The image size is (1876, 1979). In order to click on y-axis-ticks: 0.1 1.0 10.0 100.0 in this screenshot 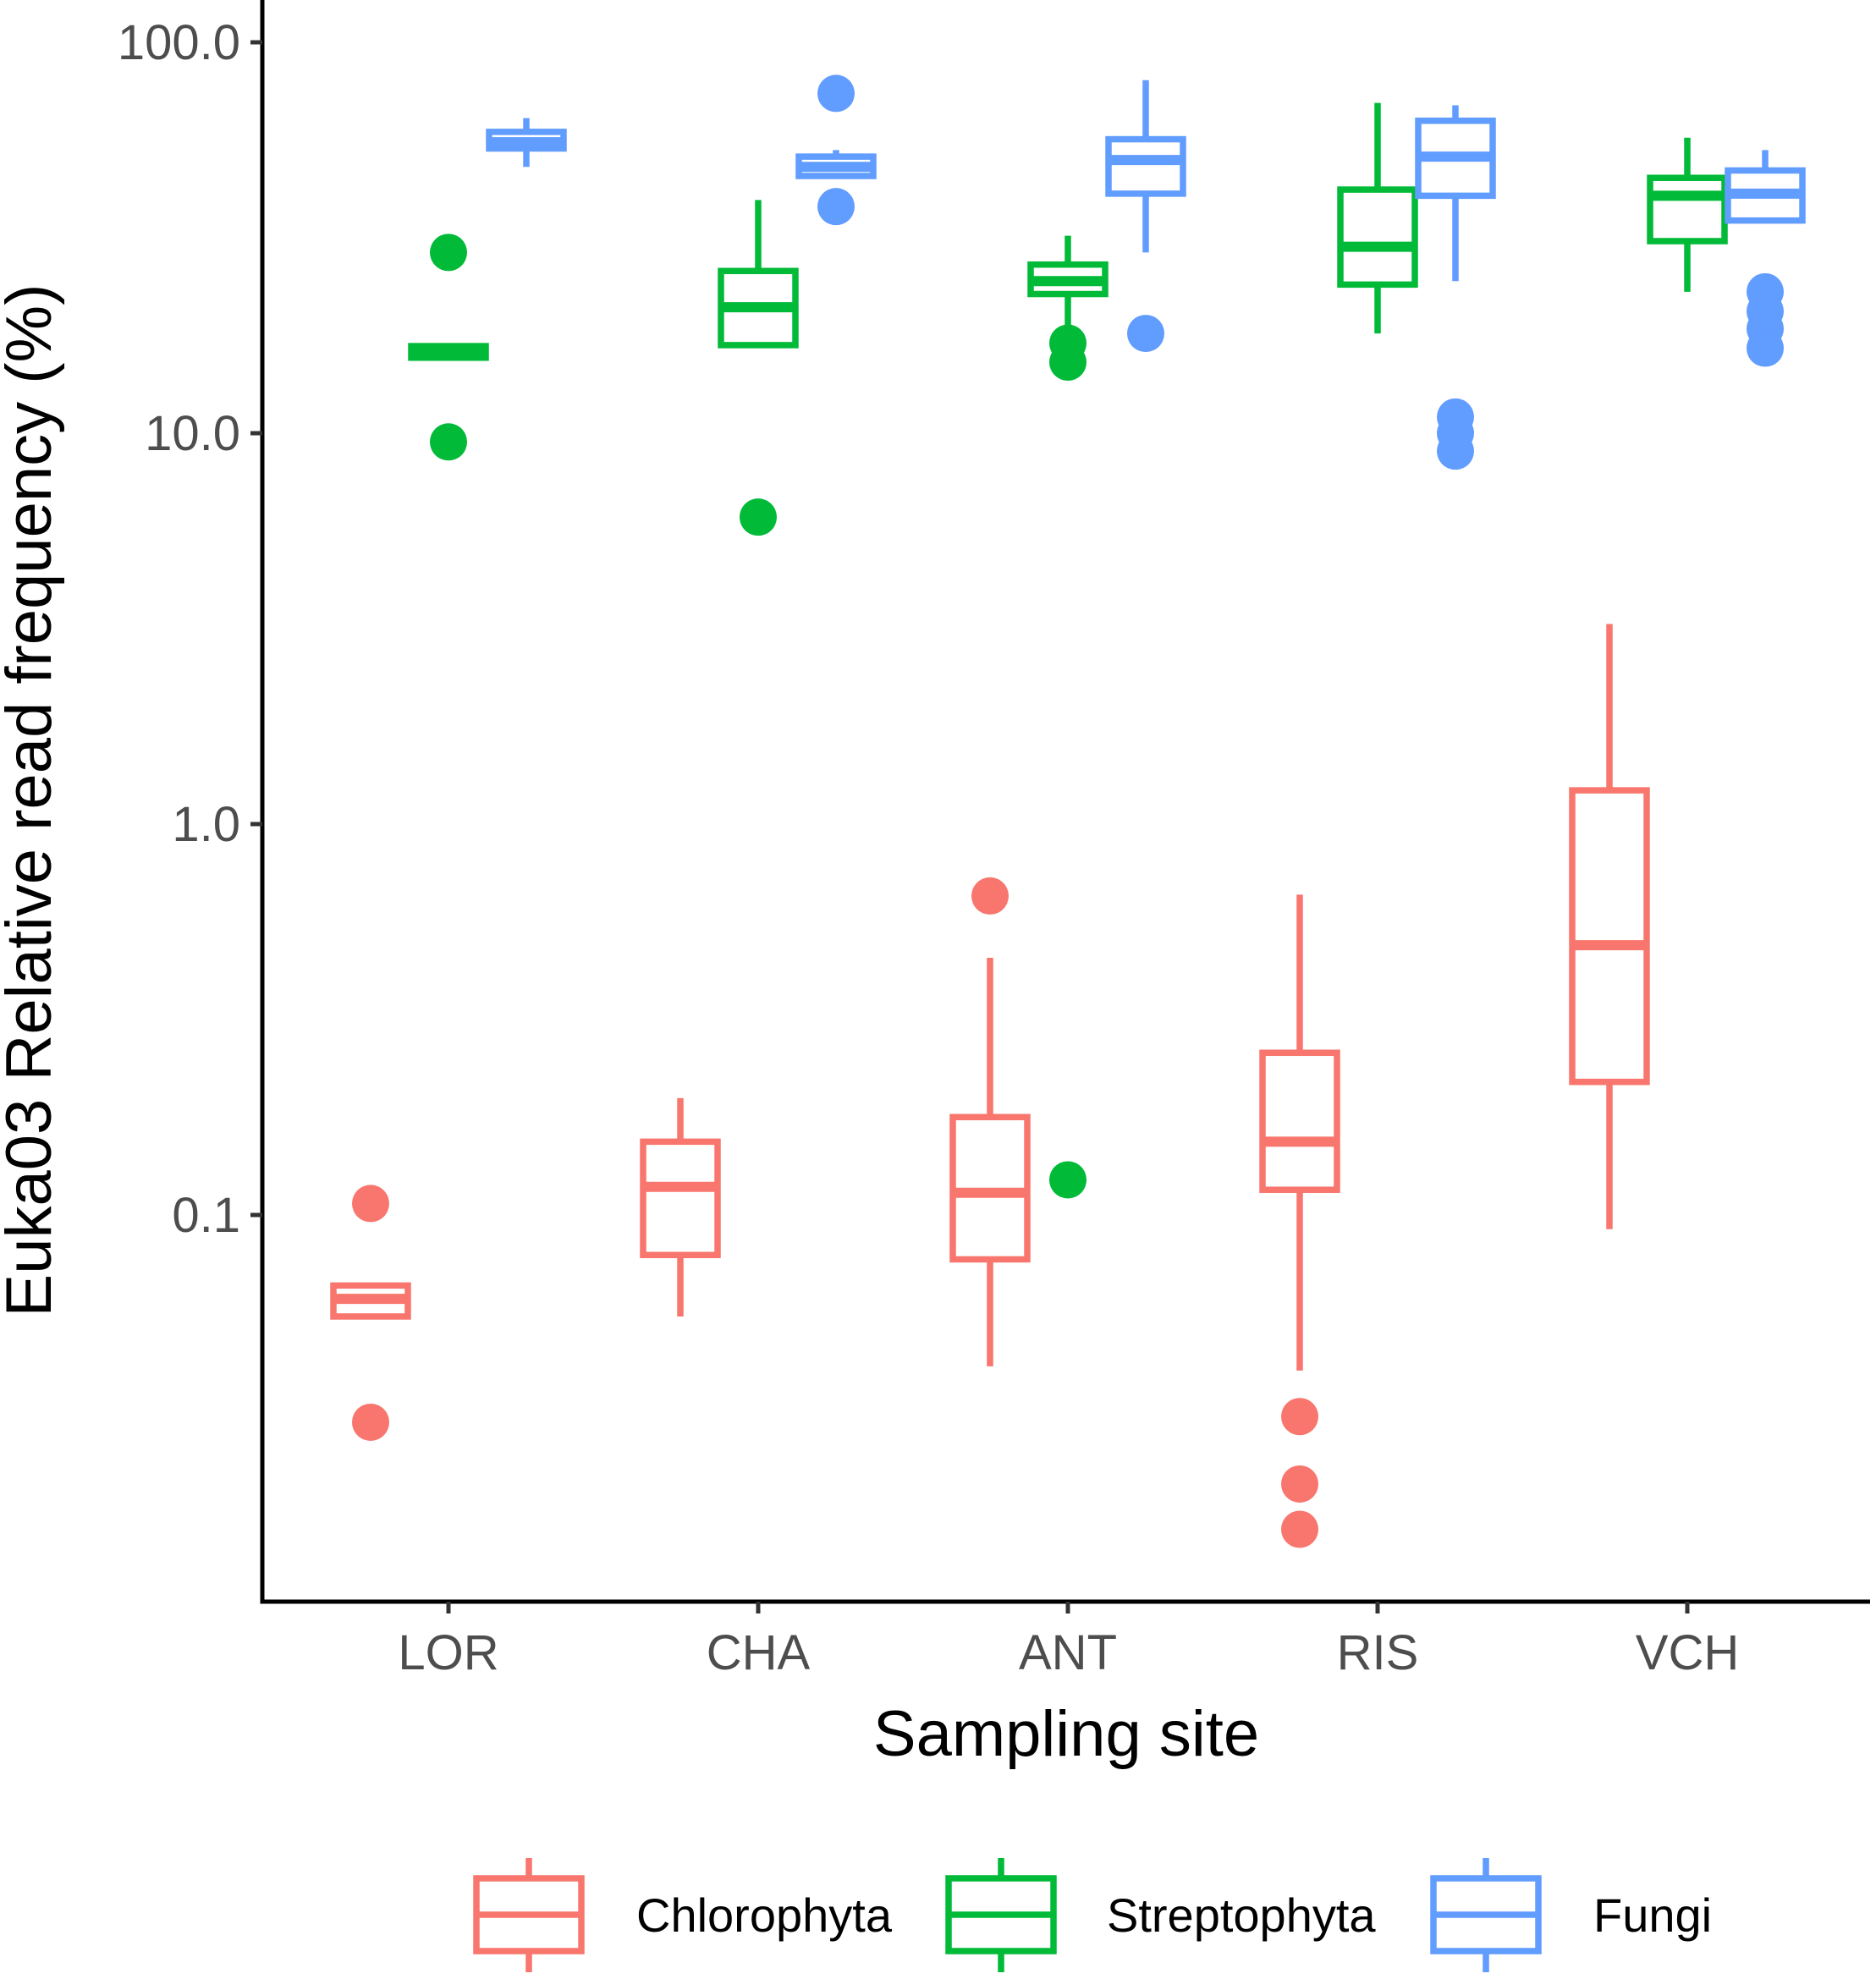, I will do `click(190, 629)`.